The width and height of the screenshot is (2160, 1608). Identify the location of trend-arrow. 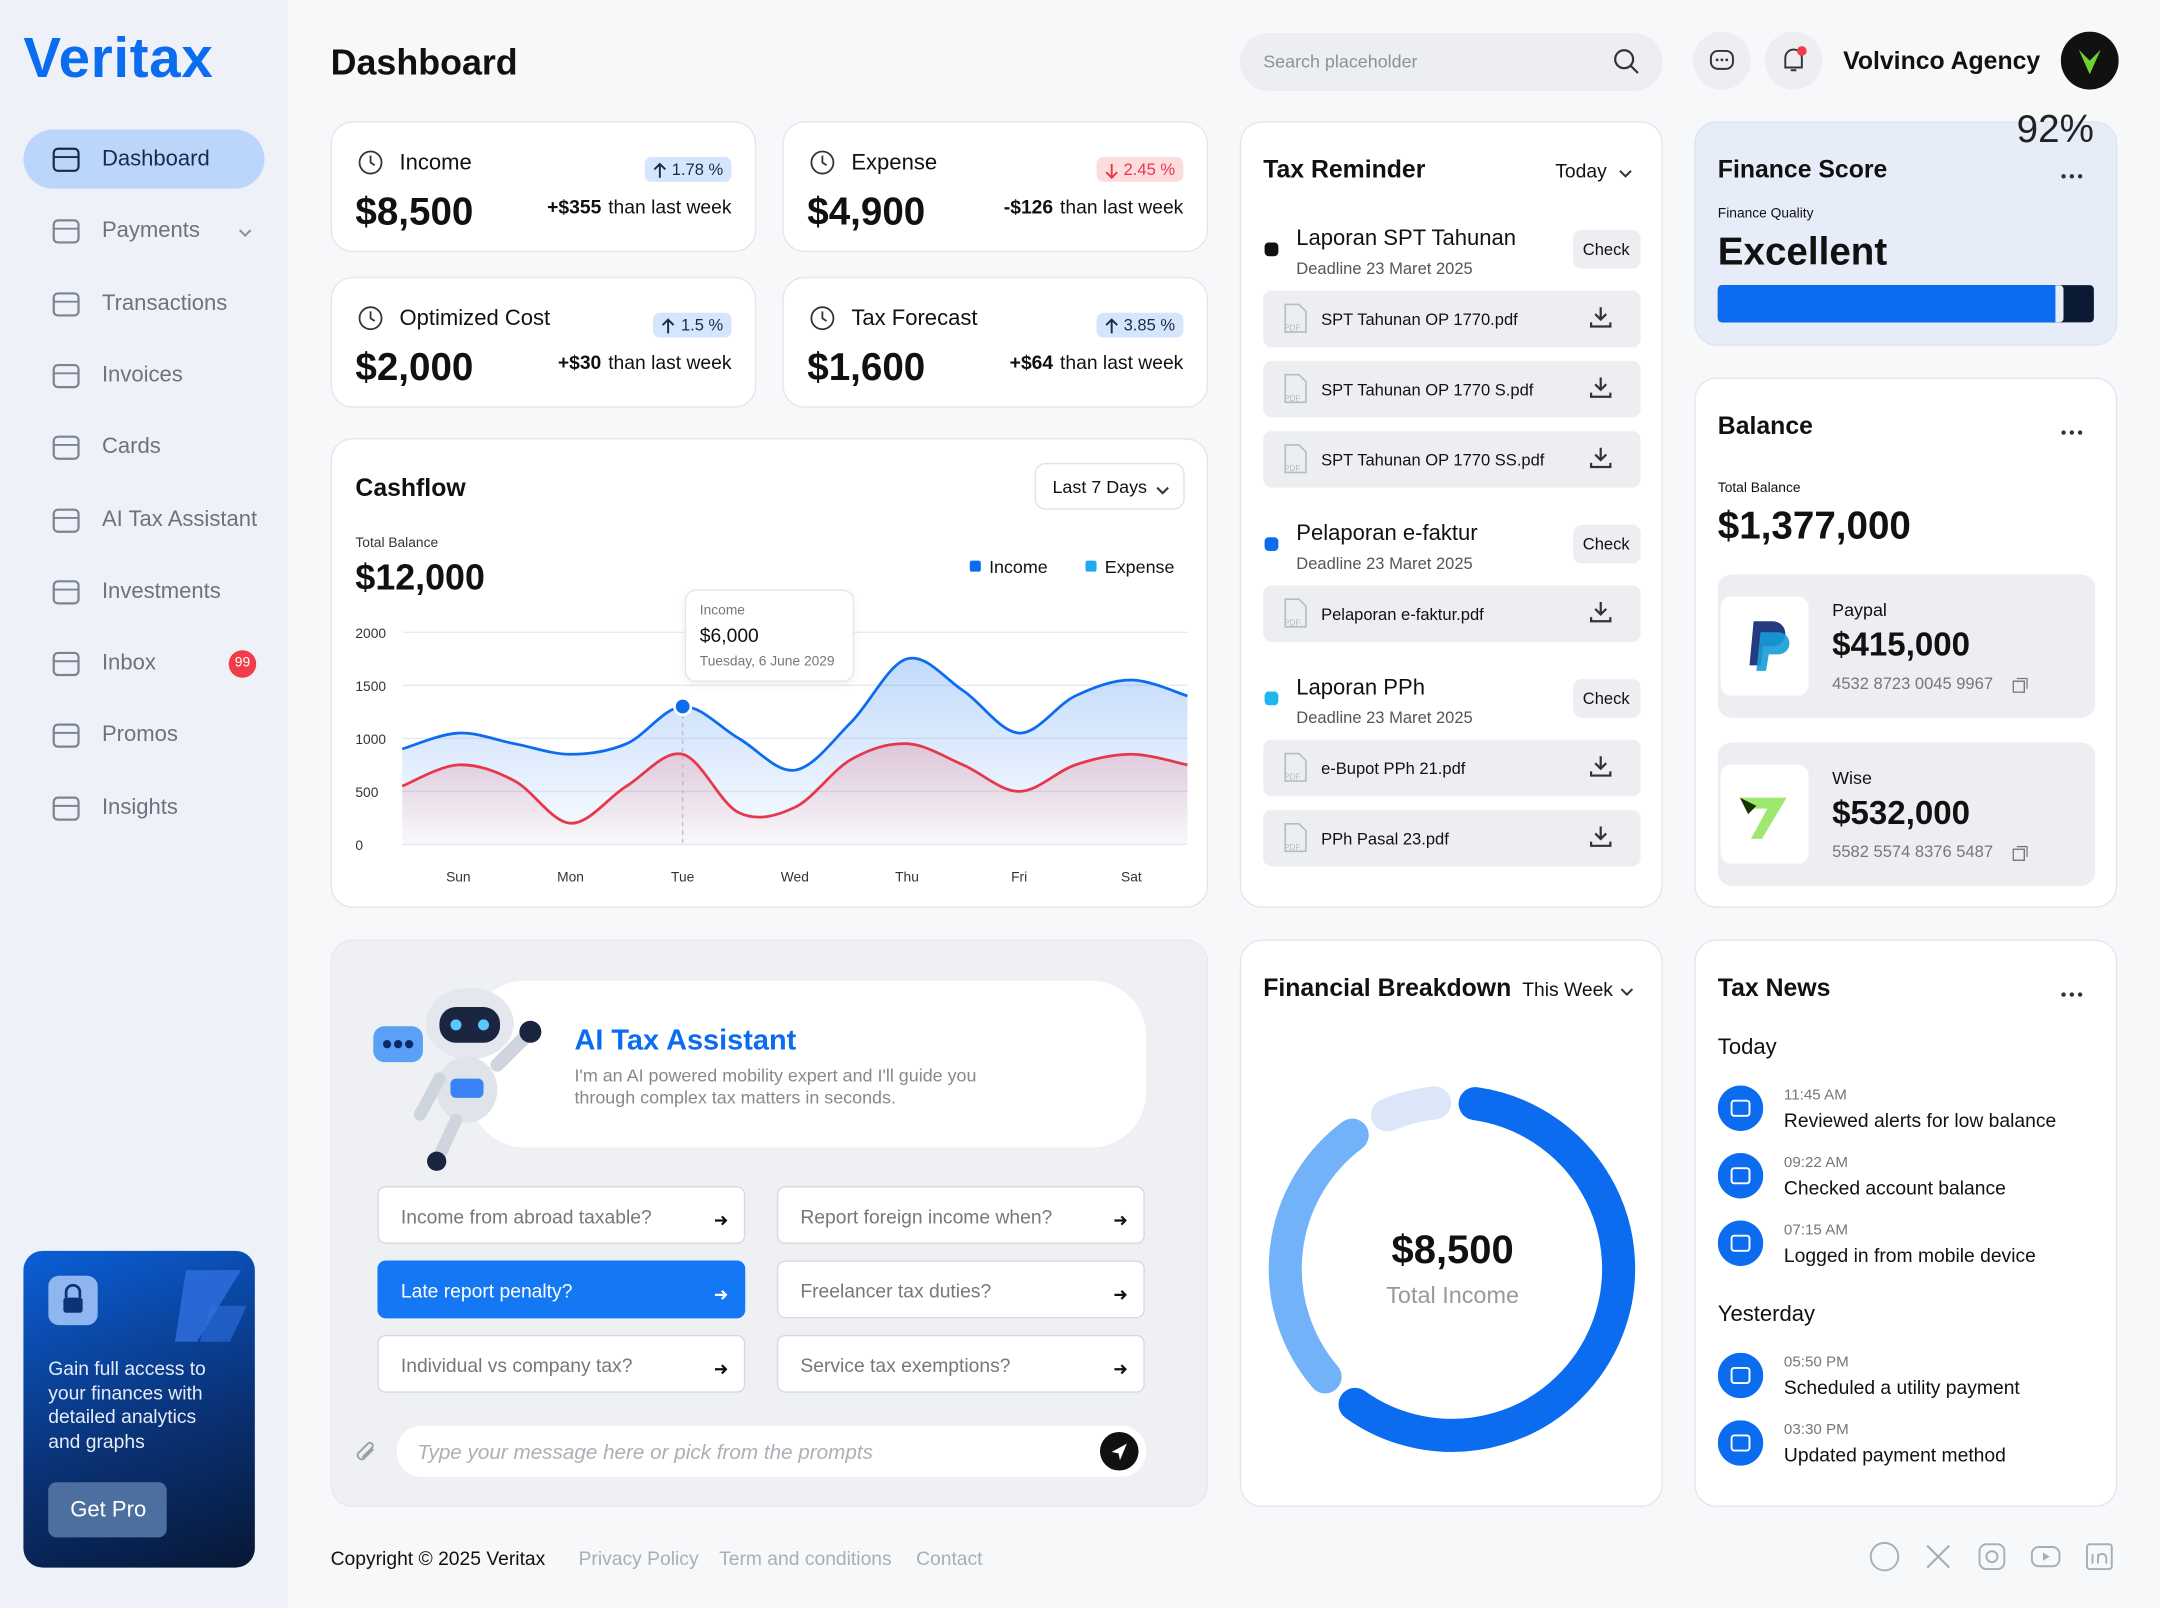
(1111, 170).